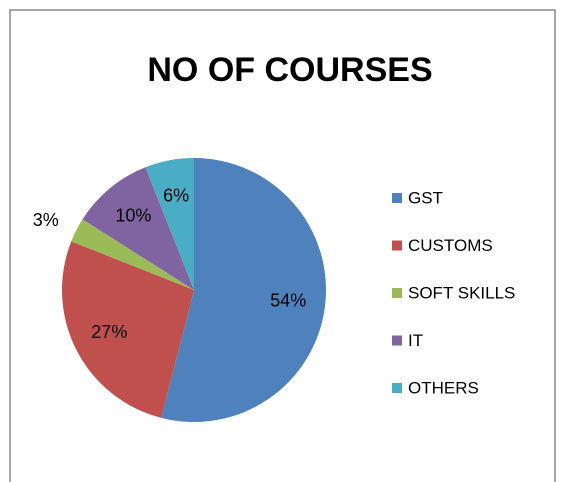 Image resolution: width=563 pixels, height=482 pixels. Describe the element at coordinates (176, 195) in the screenshot. I see `data-label: 6%` at that location.